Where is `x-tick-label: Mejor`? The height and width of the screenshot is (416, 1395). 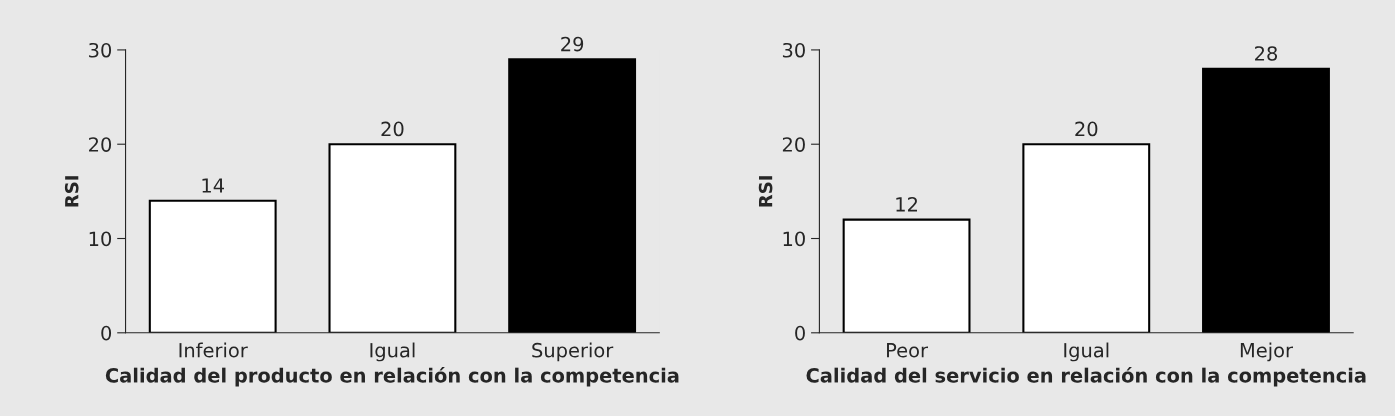 x-tick-label: Mejor is located at coordinates (1267, 352).